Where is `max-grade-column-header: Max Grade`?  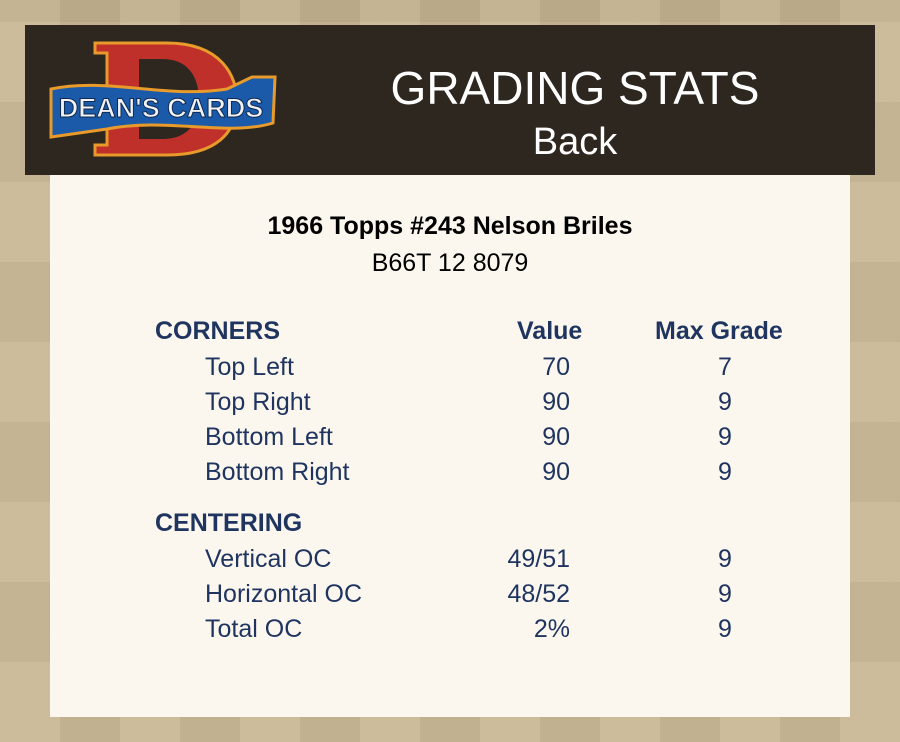 max-grade-column-header: Max Grade is located at coordinates (719, 331).